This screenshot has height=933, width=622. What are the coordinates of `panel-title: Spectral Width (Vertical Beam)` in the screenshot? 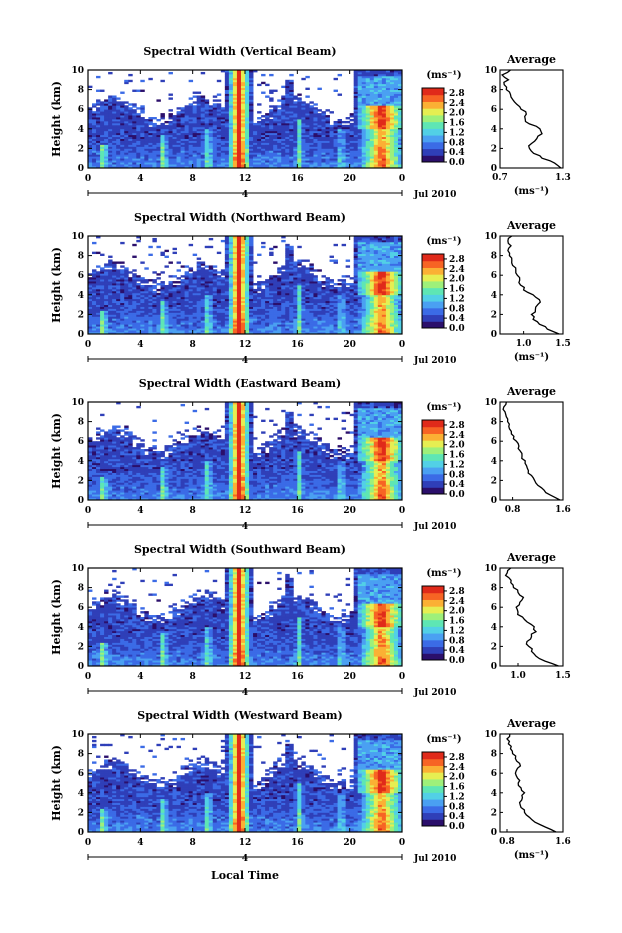 It's located at (239, 51).